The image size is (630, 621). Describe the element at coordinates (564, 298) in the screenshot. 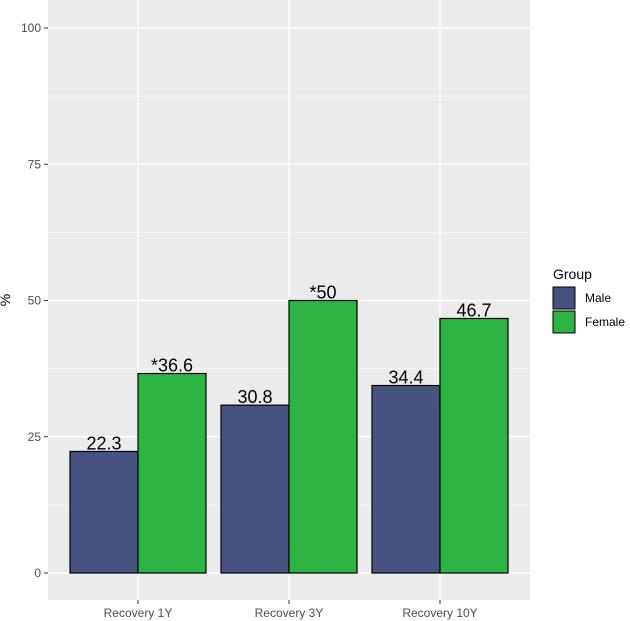

I see `legend-key-male` at that location.